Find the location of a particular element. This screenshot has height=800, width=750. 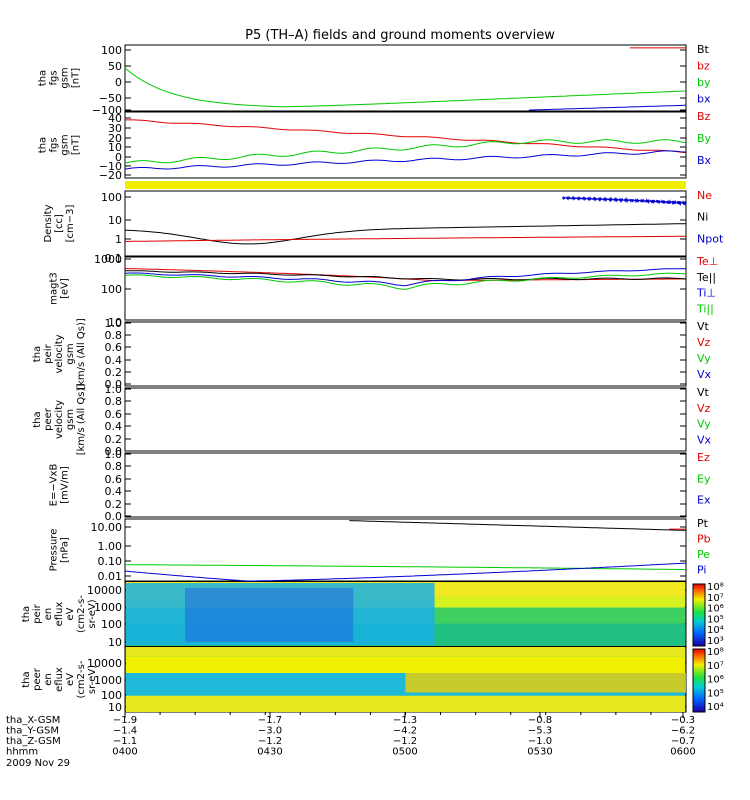

xaxis-row-value: 0400 is located at coordinates (124, 752).